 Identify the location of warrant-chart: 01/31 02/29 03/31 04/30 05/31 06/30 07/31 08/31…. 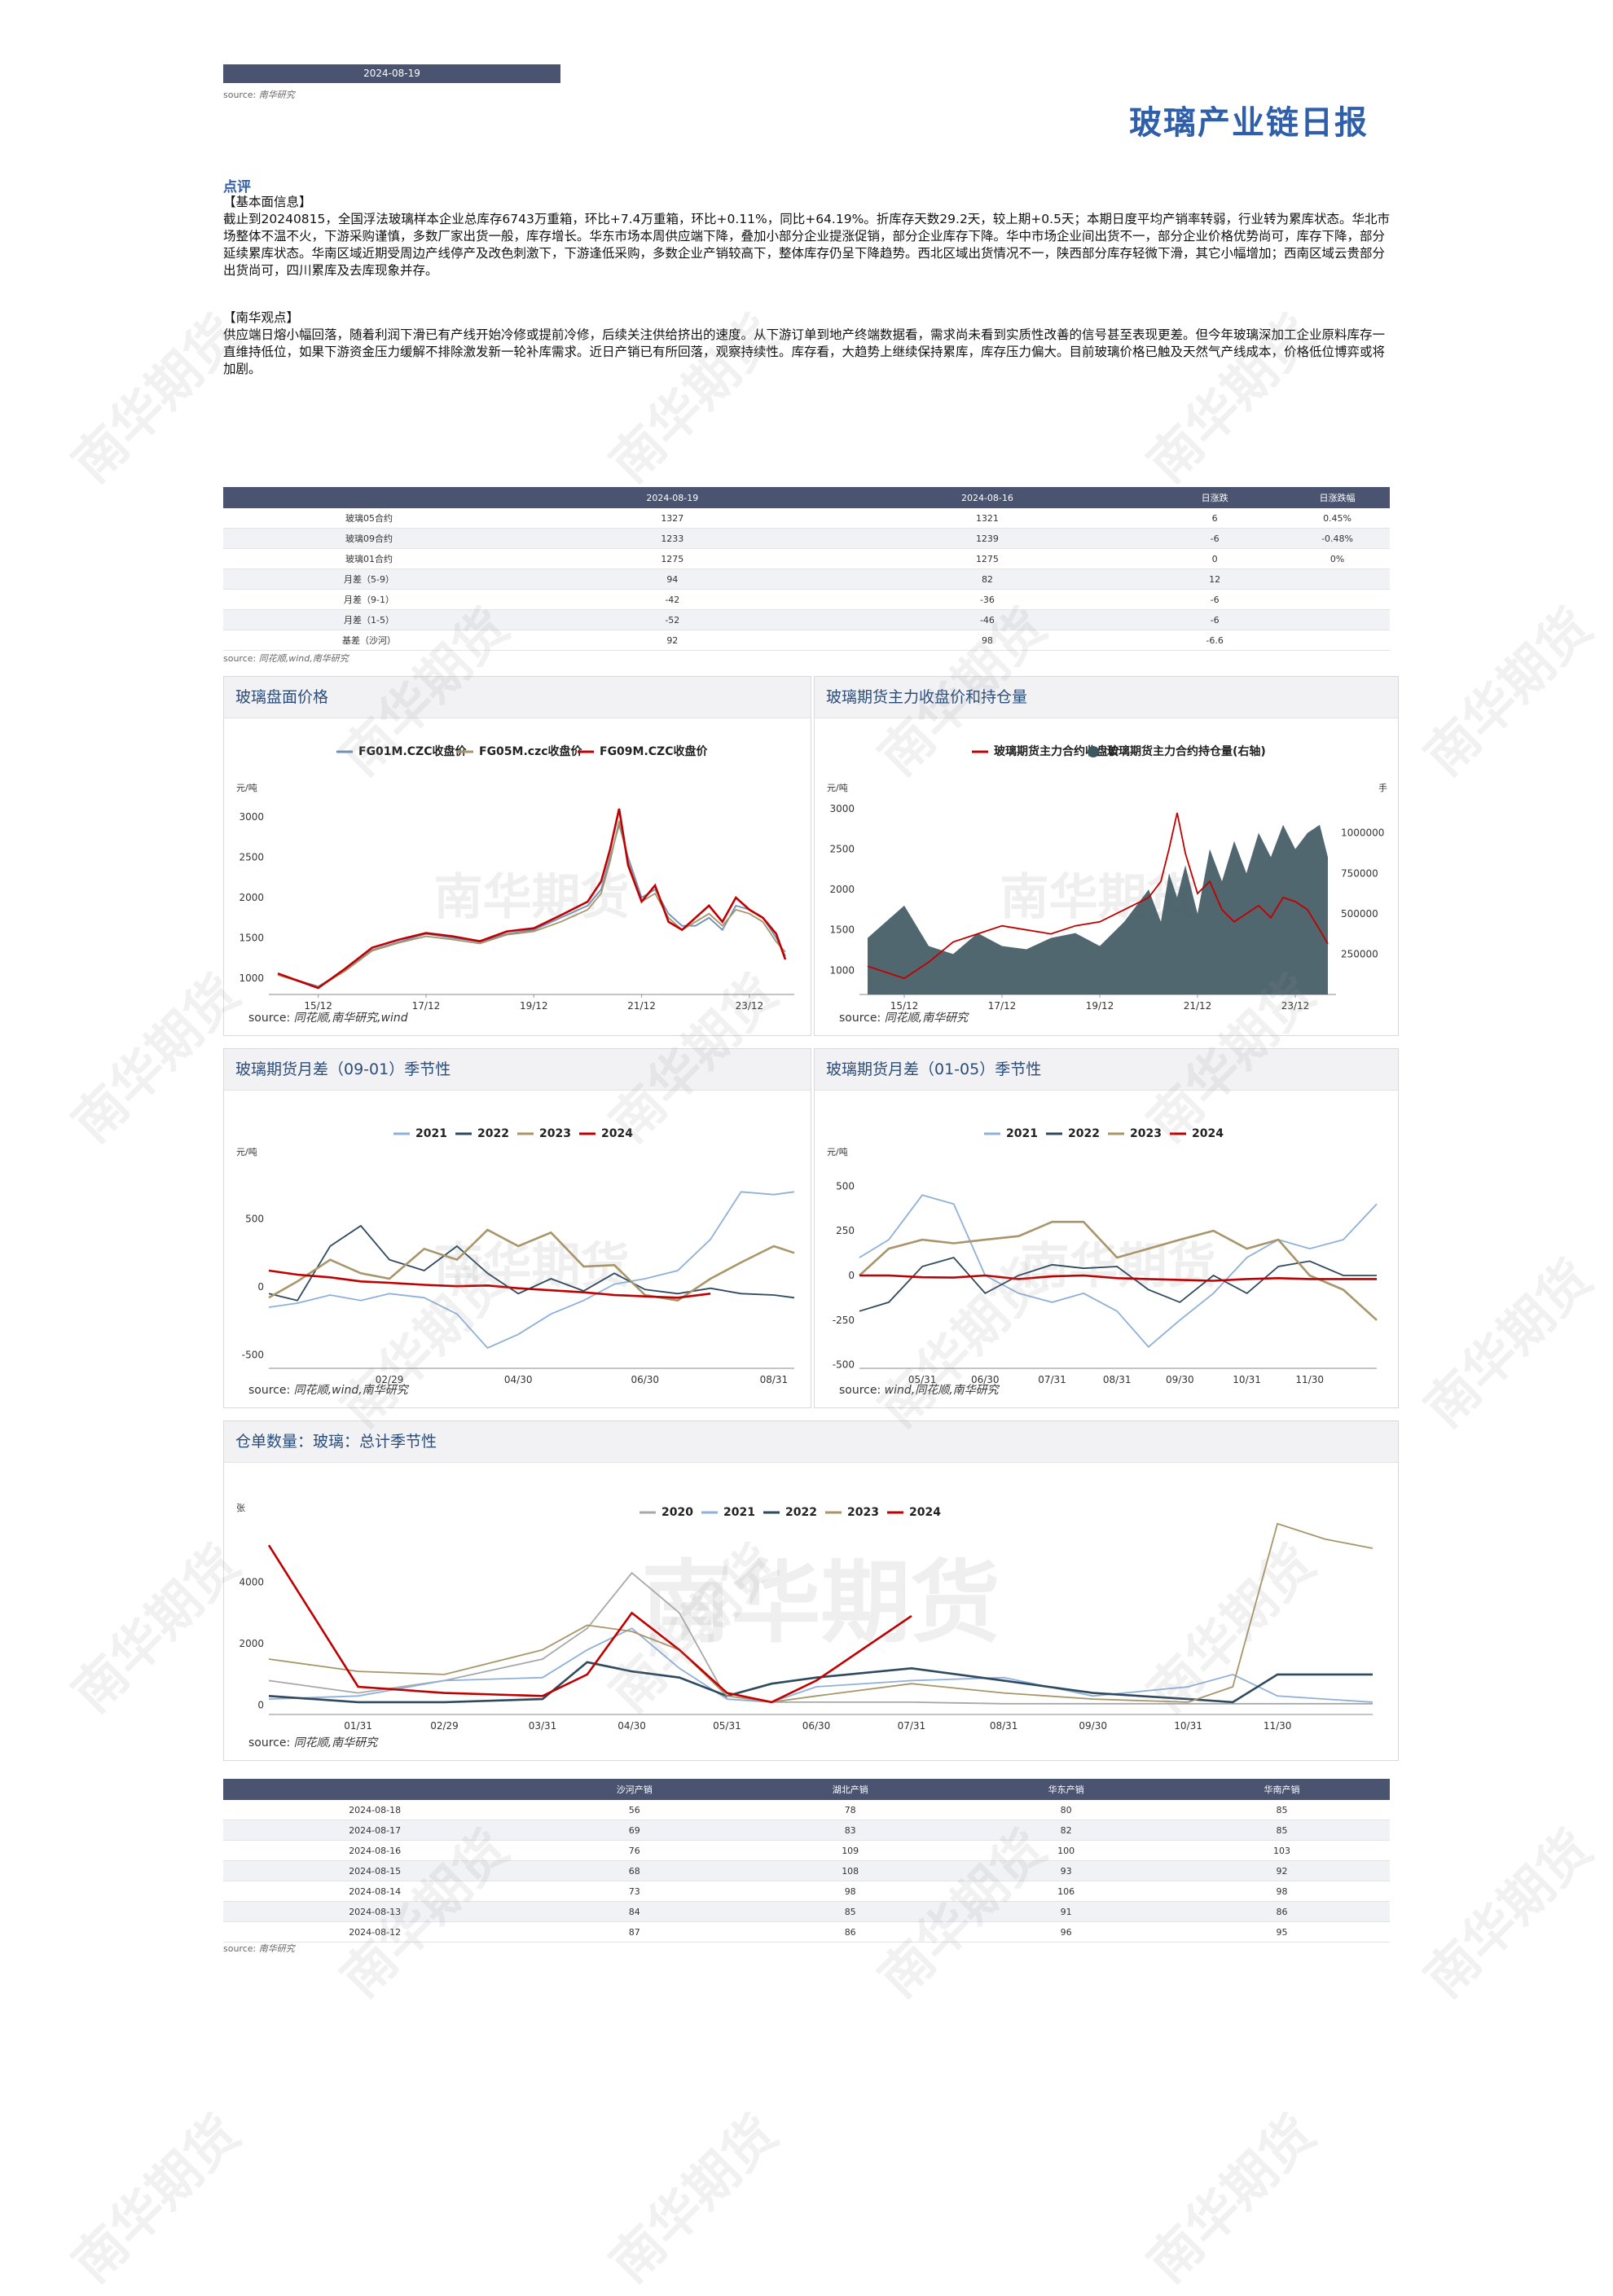
(804, 1617).